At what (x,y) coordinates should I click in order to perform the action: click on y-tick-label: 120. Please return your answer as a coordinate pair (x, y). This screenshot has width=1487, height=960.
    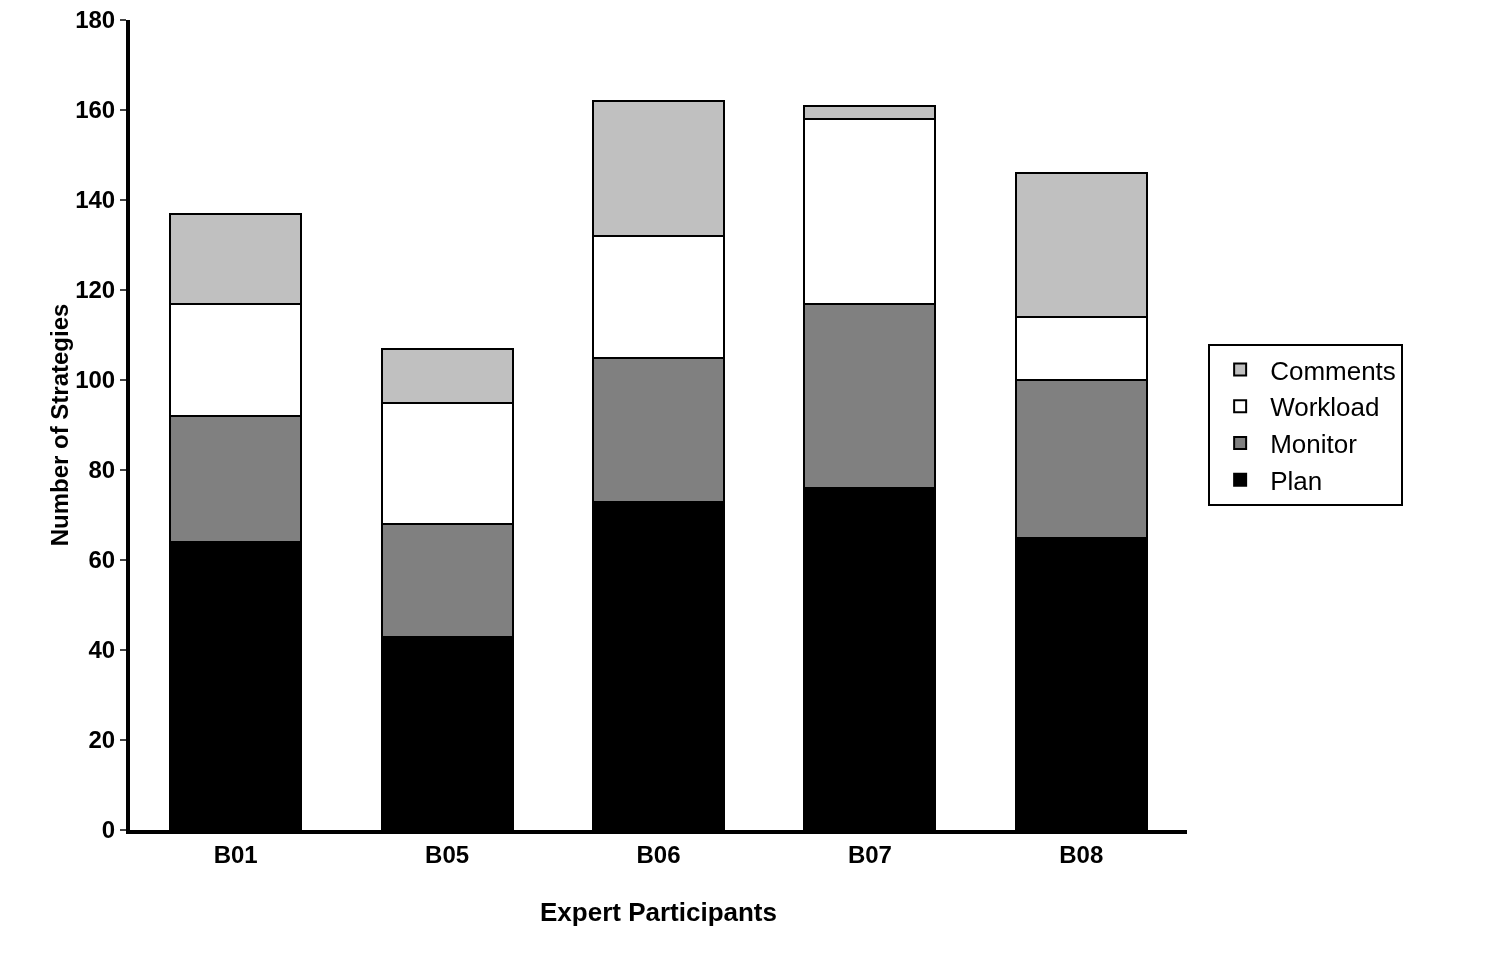
    Looking at the image, I should click on (95, 290).